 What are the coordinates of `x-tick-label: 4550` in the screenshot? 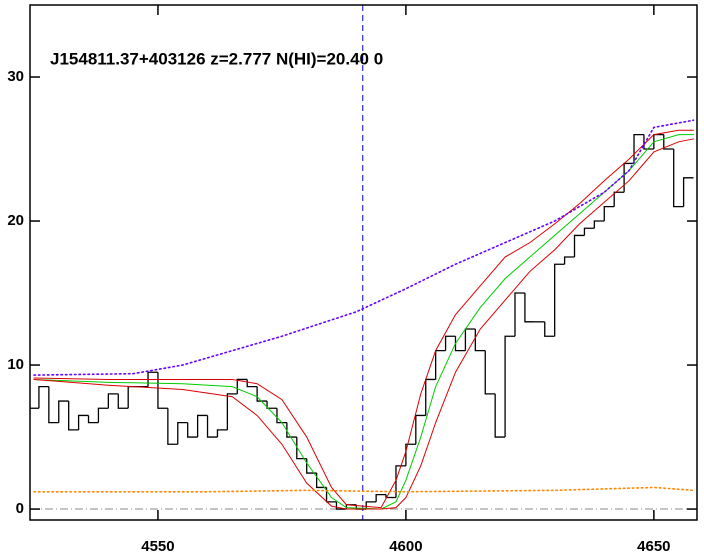 It's located at (157, 546).